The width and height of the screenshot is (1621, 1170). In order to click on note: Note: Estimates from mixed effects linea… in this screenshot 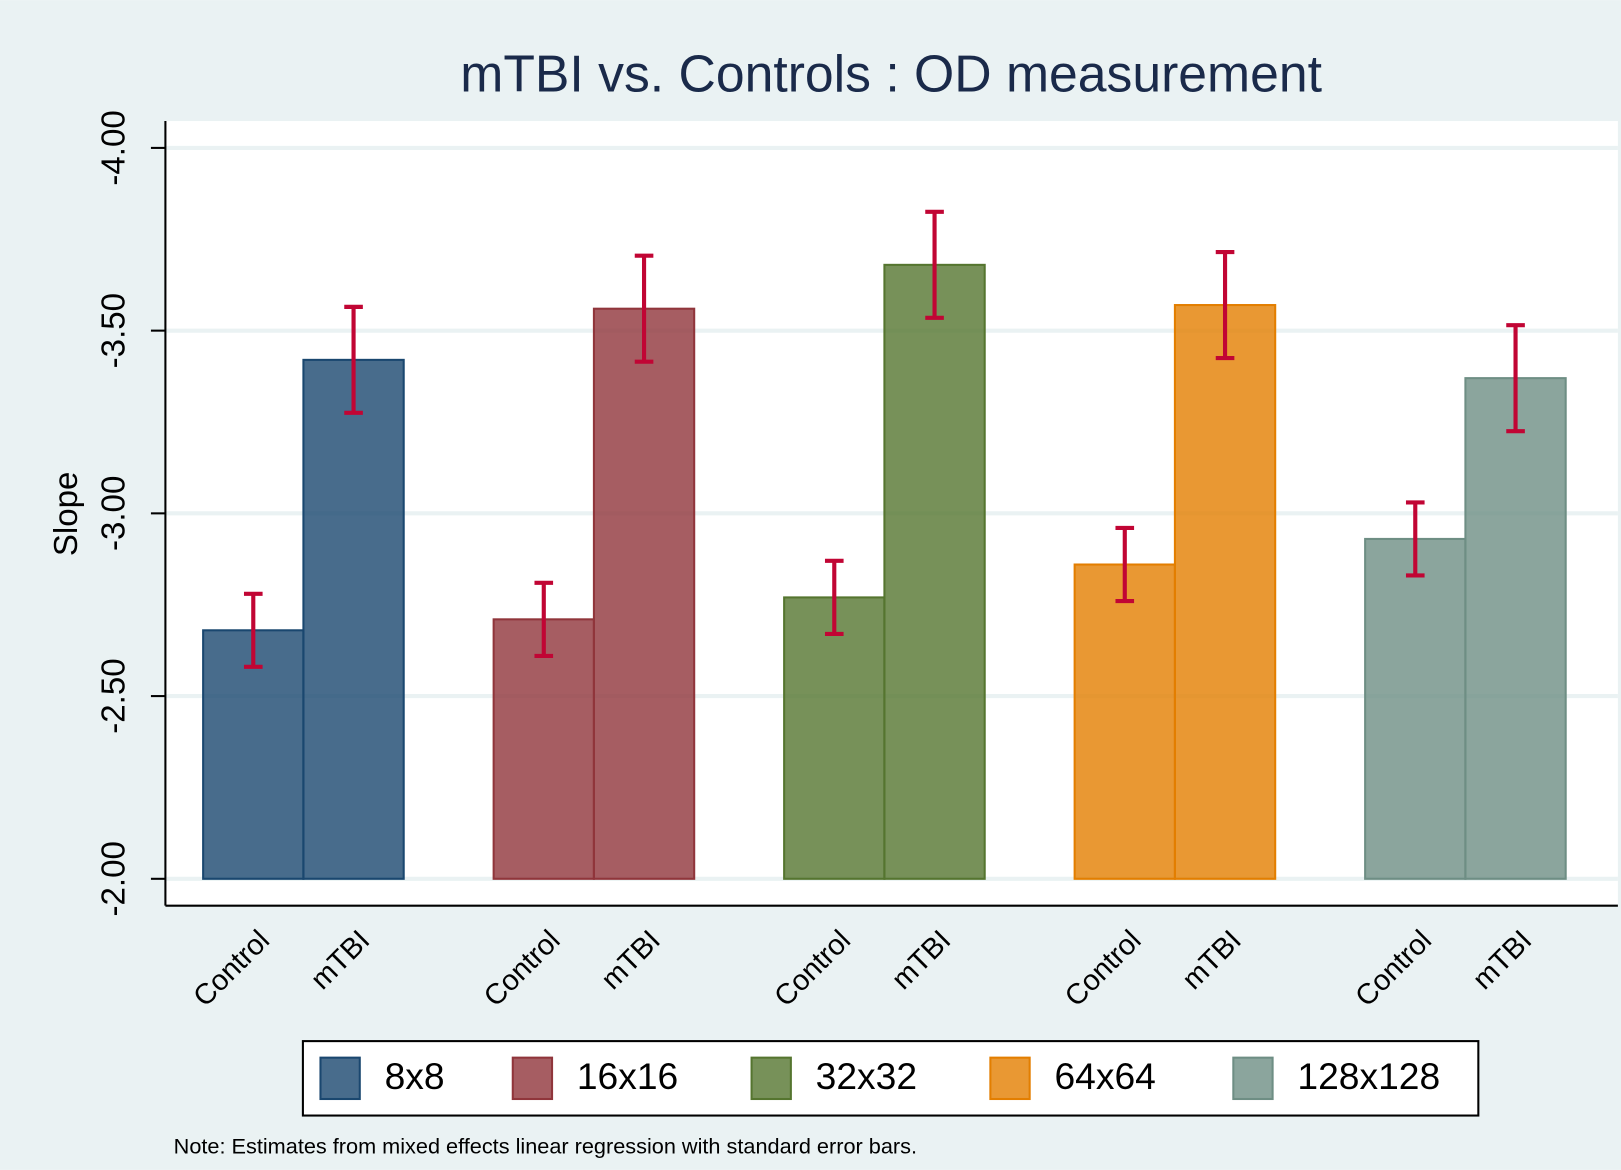, I will do `click(545, 1145)`.